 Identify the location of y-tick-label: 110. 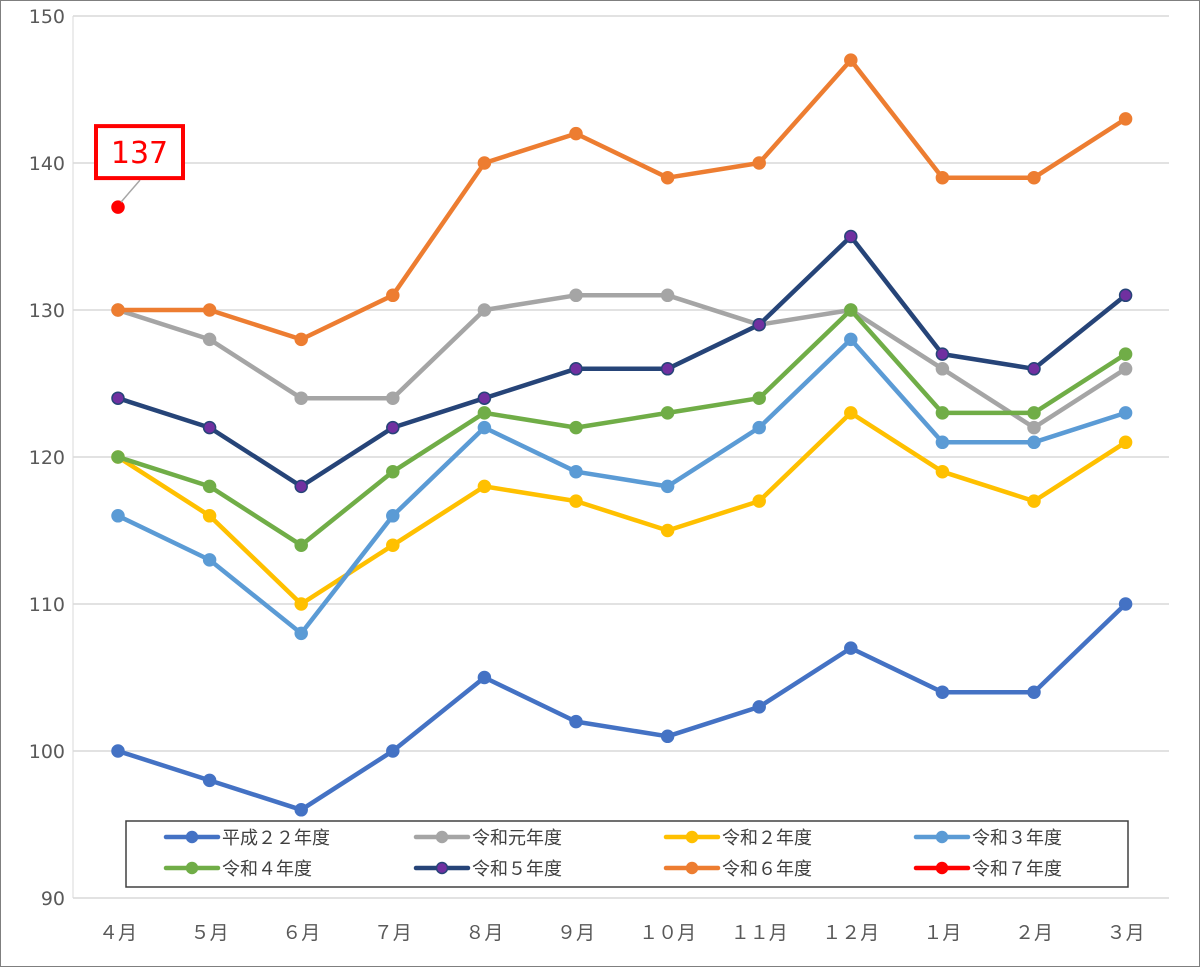
(47, 605).